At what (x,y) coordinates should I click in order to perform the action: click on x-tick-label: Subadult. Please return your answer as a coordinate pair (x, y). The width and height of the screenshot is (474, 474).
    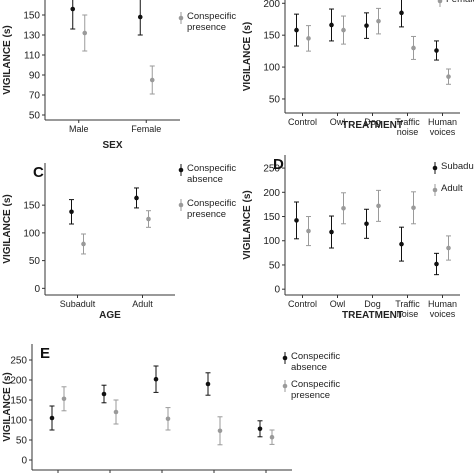
    Looking at the image, I should click on (77, 304).